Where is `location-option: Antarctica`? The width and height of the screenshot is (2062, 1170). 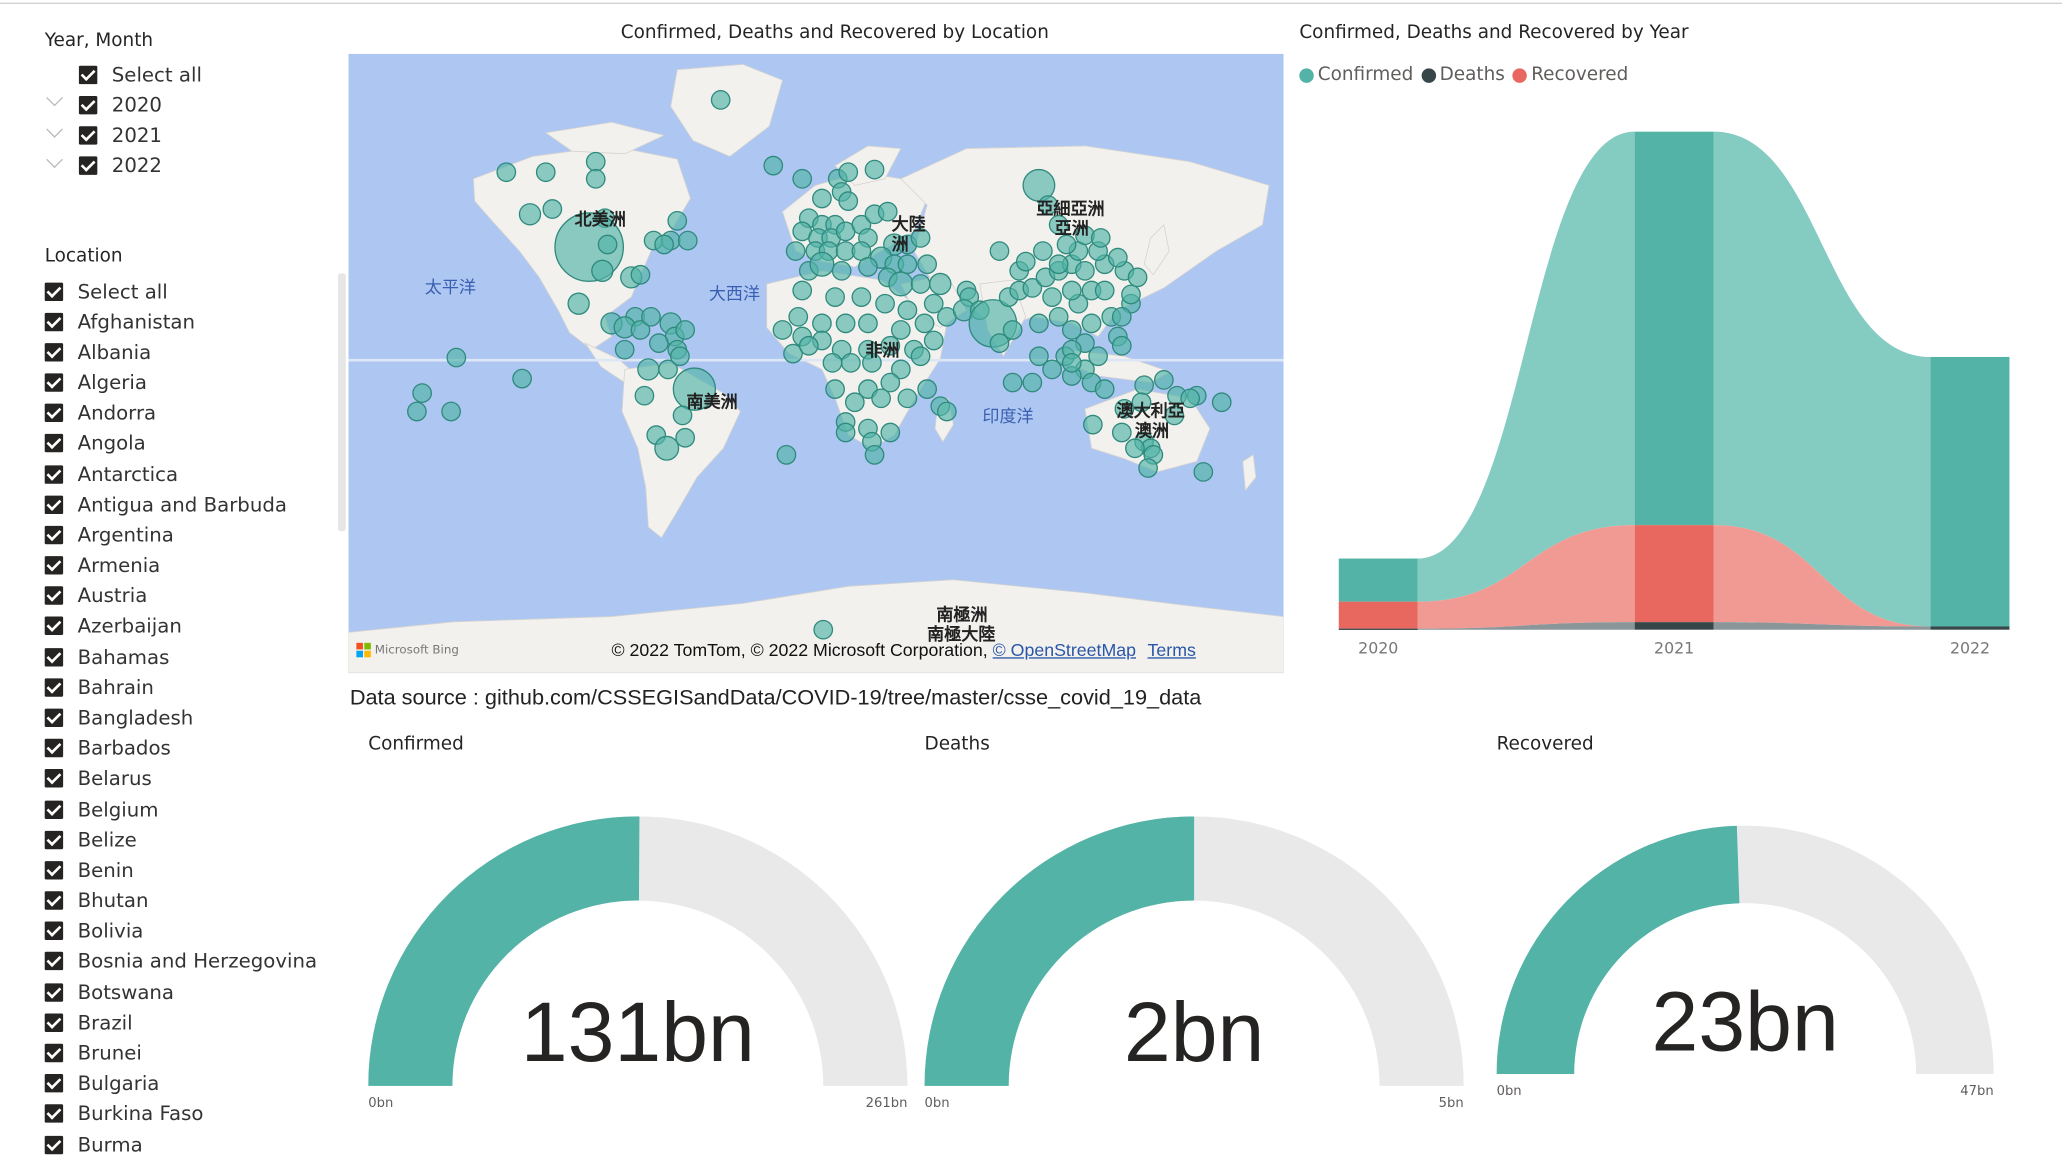 location-option: Antarctica is located at coordinates (111, 474).